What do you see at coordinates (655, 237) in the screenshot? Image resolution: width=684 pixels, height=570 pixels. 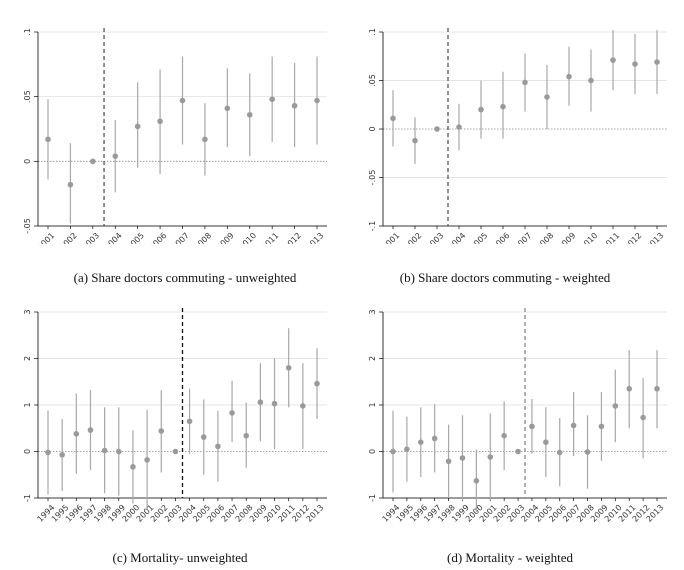 I see `x-tick-label: 2013` at bounding box center [655, 237].